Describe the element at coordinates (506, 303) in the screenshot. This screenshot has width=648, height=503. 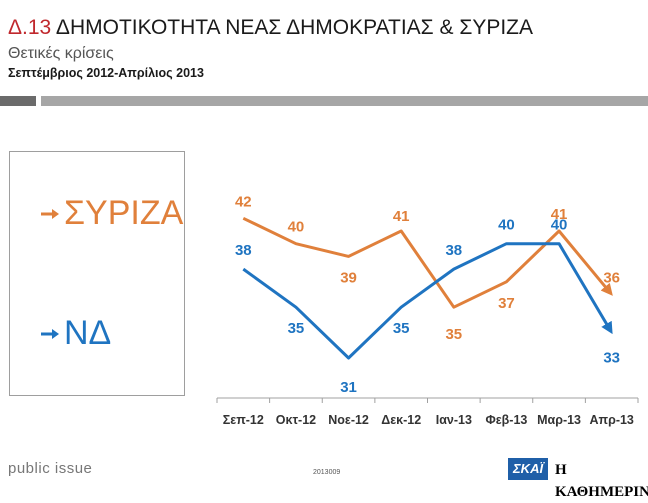
I see `data-label-syriza: 37` at that location.